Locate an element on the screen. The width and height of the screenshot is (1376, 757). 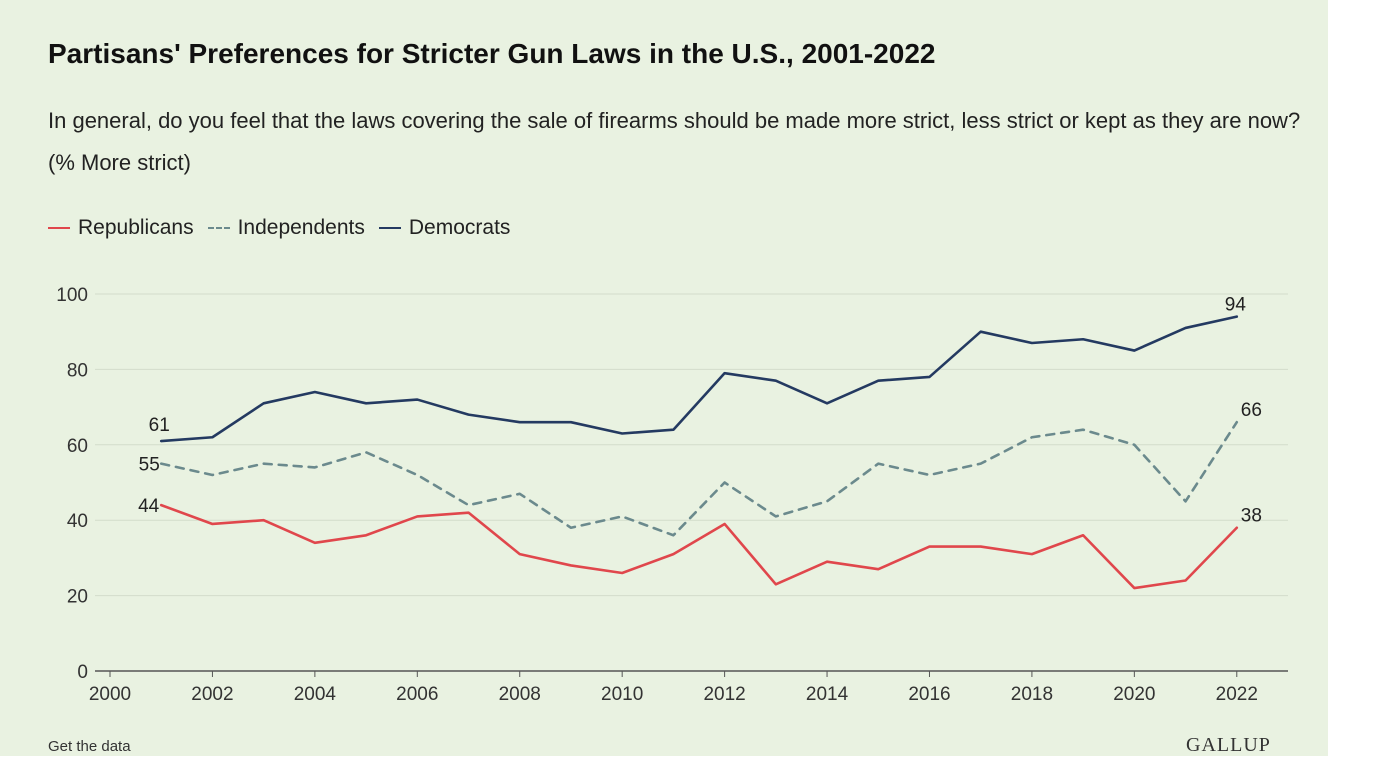
x-tick-label: 2022 is located at coordinates (1237, 694).